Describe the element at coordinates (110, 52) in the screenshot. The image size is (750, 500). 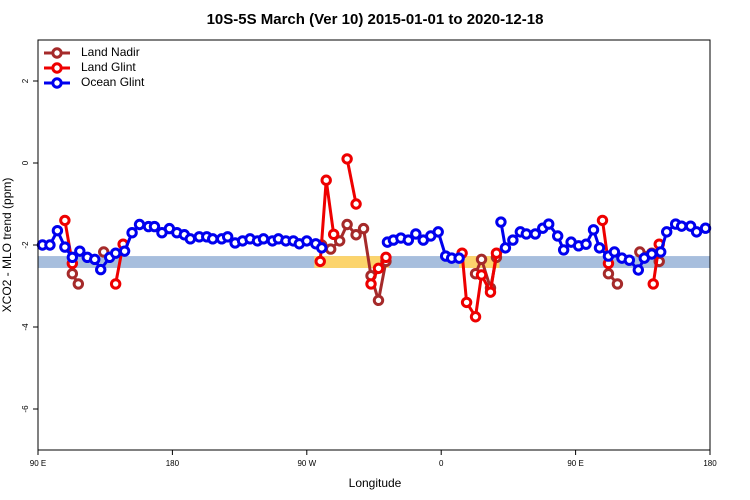
I see `legend-label: Land Nadir` at that location.